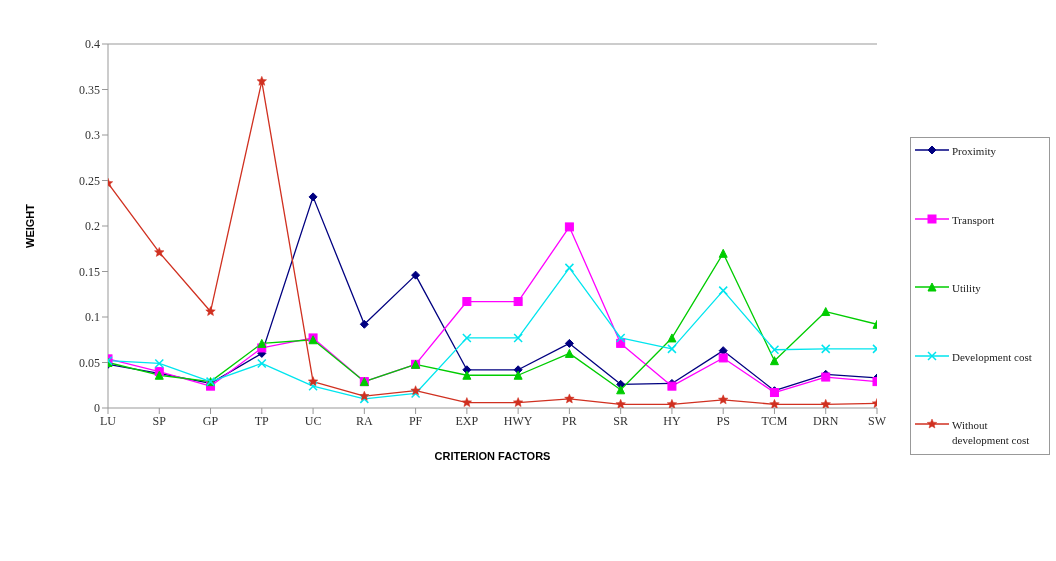  I want to click on x-tick-label: TCM, so click(774, 420).